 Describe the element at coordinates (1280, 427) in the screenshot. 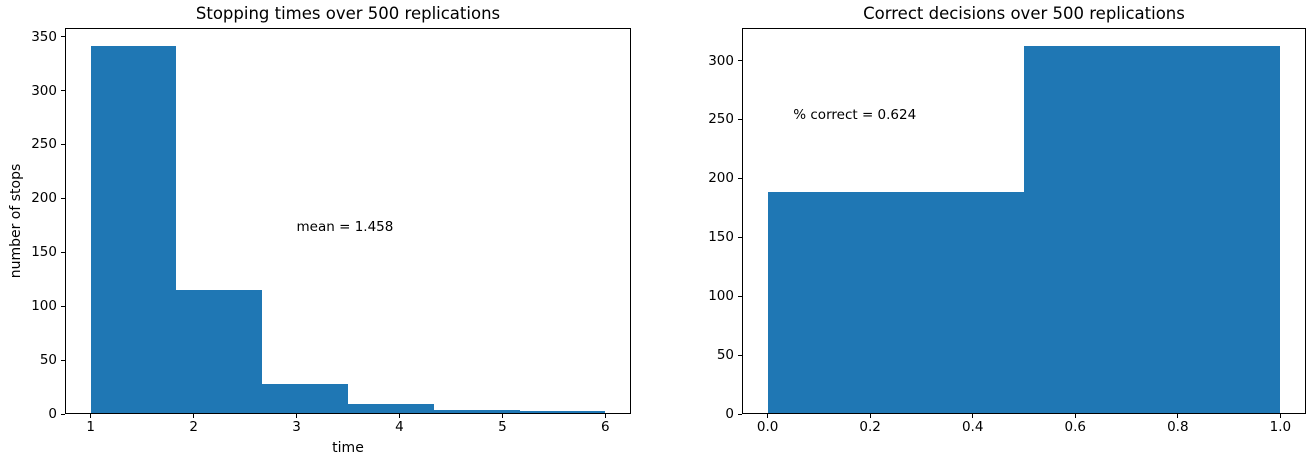

I see `x-tick-label: 1.0` at that location.